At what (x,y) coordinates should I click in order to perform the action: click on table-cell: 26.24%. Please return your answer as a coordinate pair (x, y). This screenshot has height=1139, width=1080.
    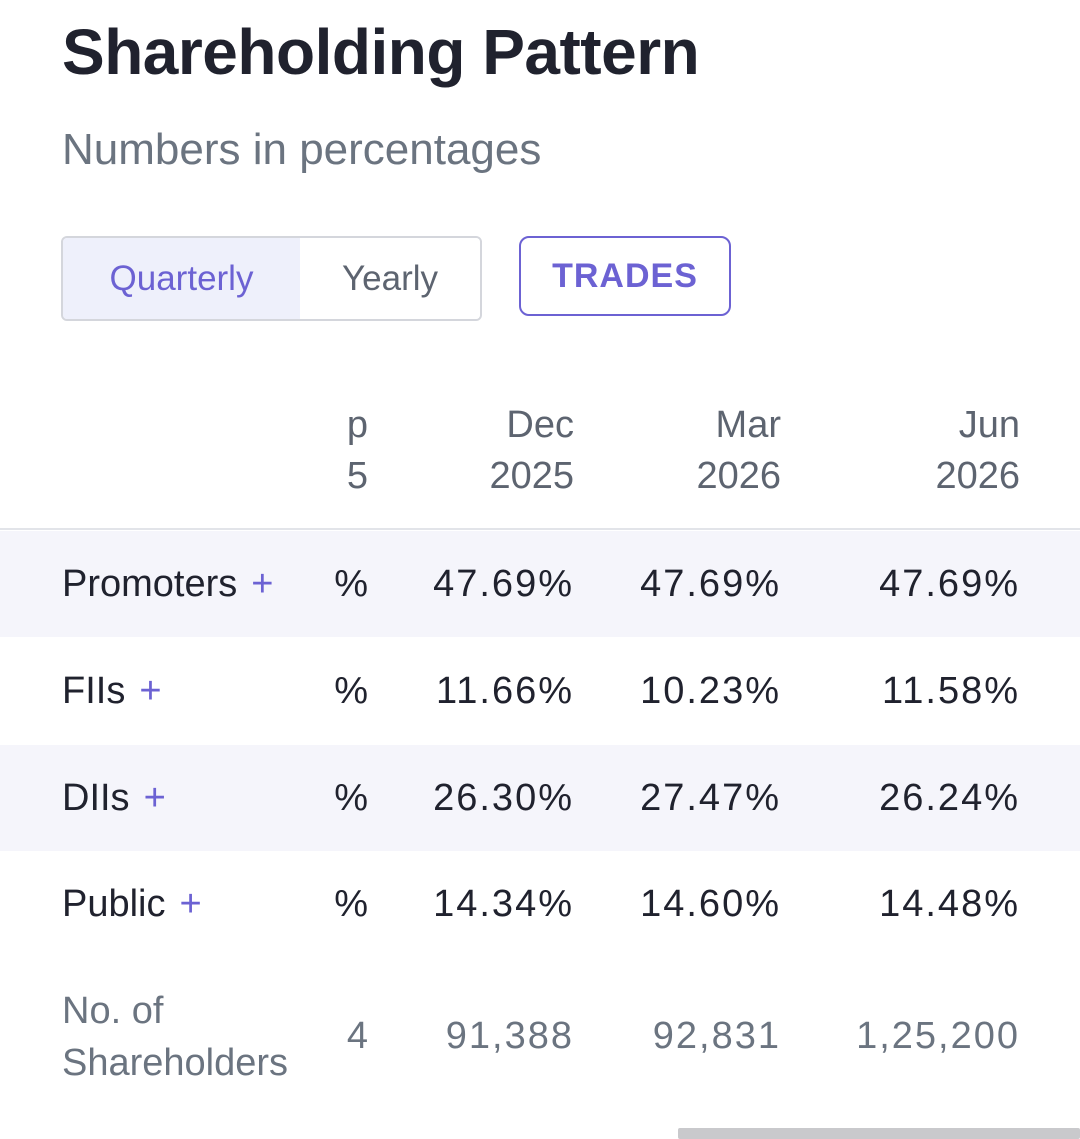
    Looking at the image, I should click on (949, 797).